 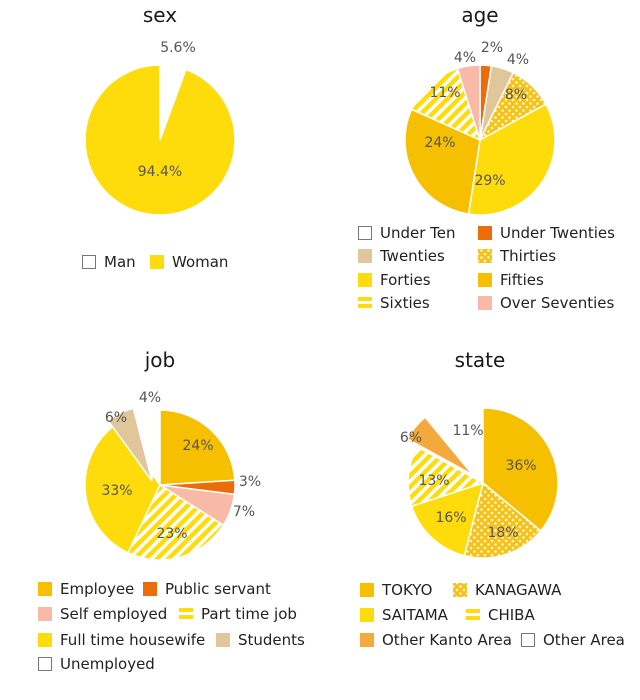 What do you see at coordinates (485, 280) in the screenshot?
I see `legend-swatch-fifties` at bounding box center [485, 280].